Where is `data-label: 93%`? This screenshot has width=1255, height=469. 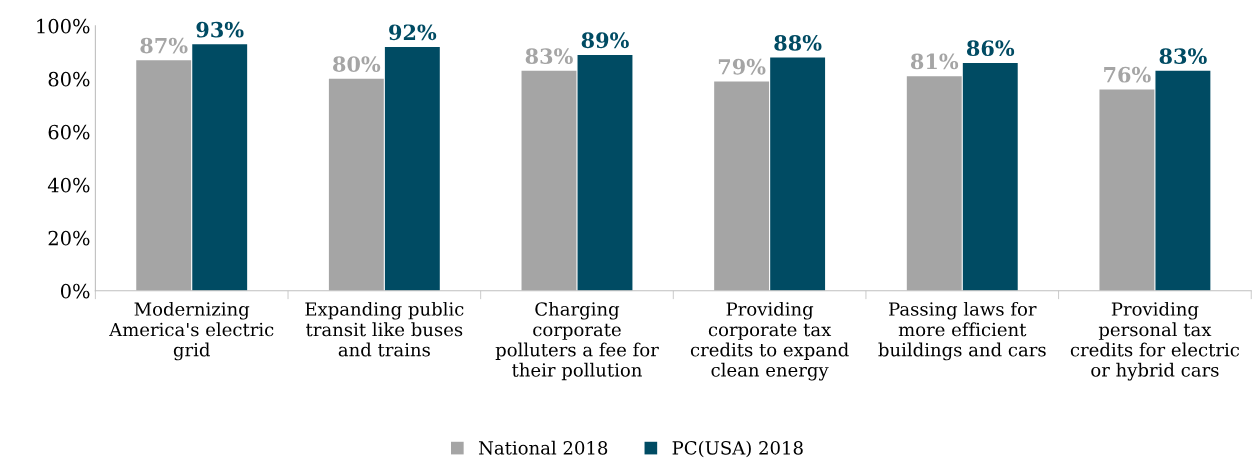
data-label: 93% is located at coordinates (220, 29).